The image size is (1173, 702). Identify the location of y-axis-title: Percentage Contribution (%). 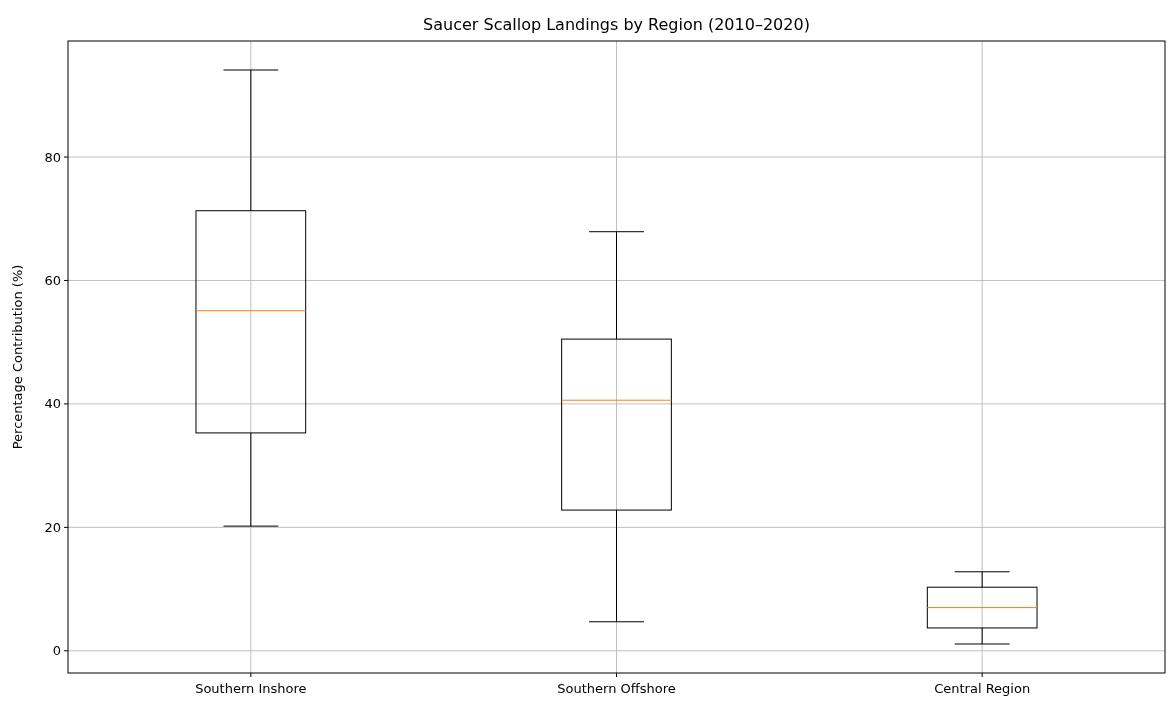
(17, 357).